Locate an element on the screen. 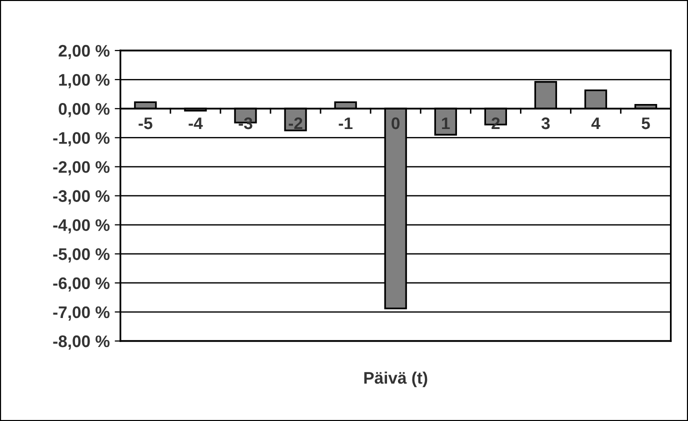  y-tick-label: -2,00 % is located at coordinates (81, 168).